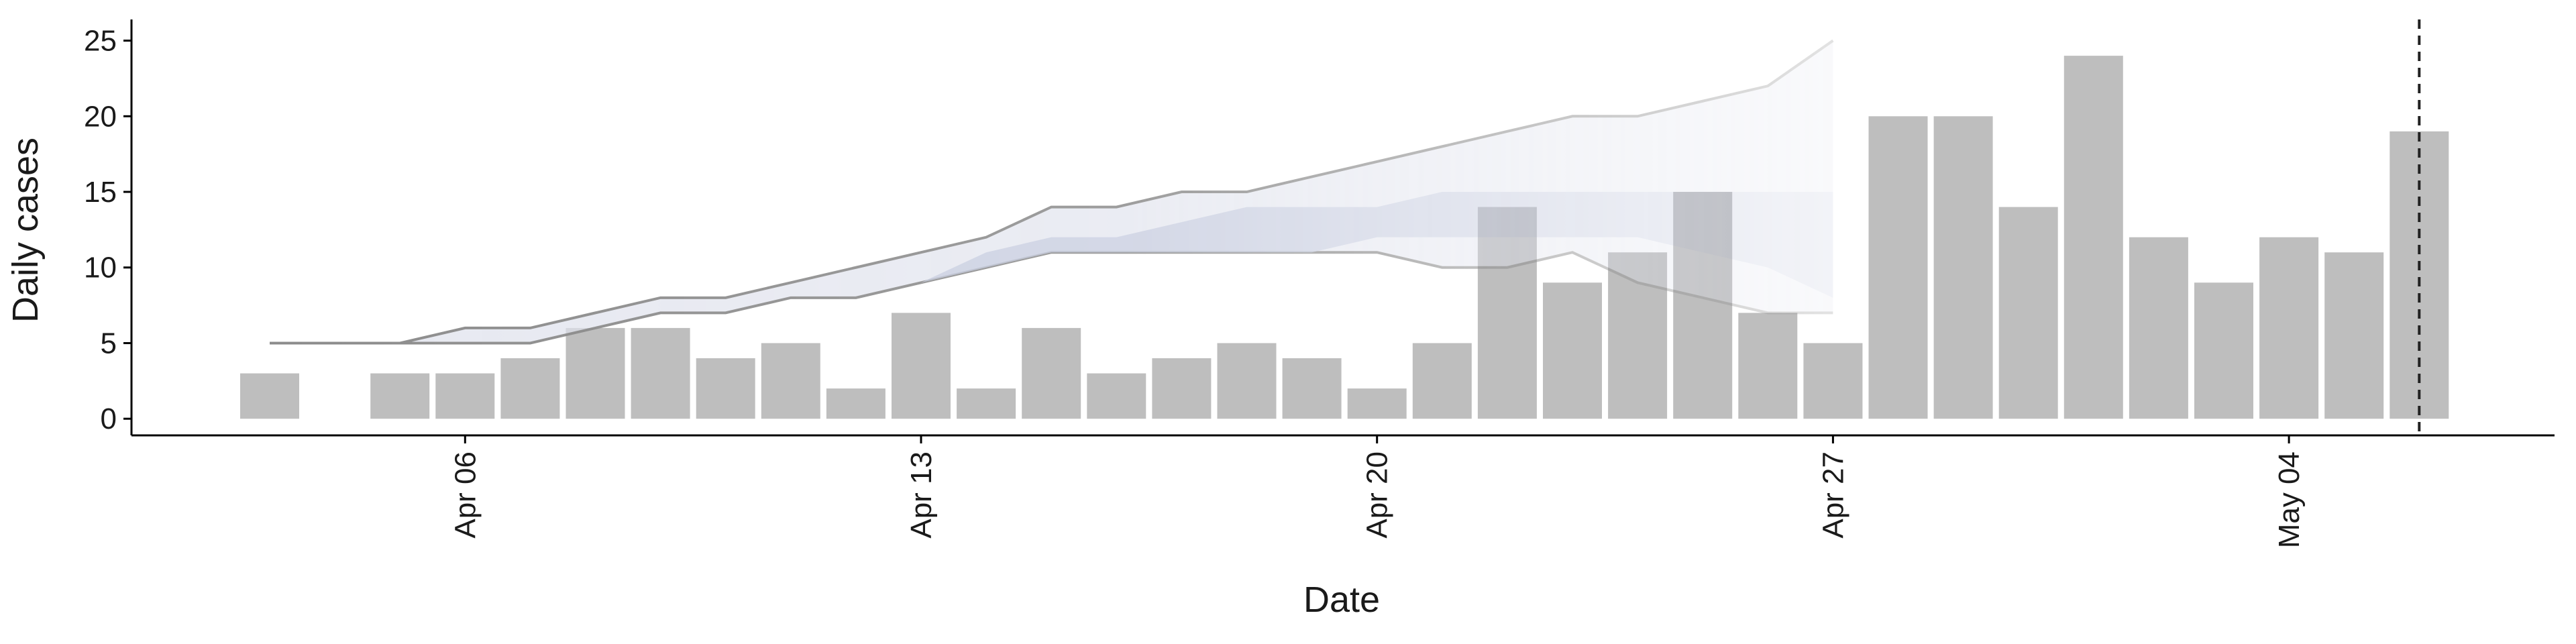  What do you see at coordinates (109, 343) in the screenshot?
I see `y-tick-label: 5` at bounding box center [109, 343].